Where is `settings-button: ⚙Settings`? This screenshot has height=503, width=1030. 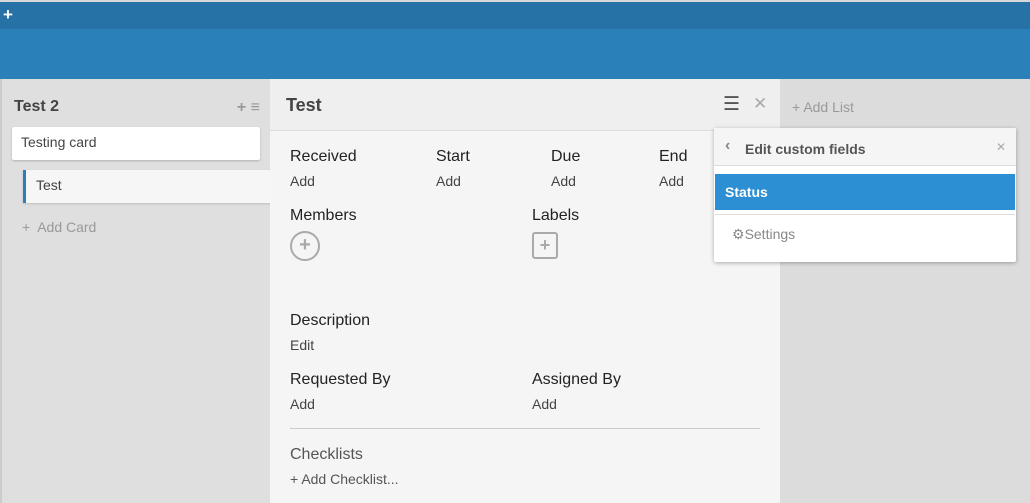 settings-button: ⚙Settings is located at coordinates (764, 234).